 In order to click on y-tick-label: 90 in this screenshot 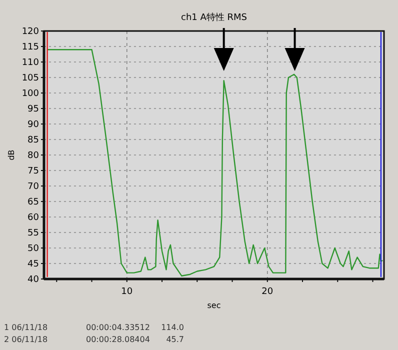, I will do `click(34, 125)`.